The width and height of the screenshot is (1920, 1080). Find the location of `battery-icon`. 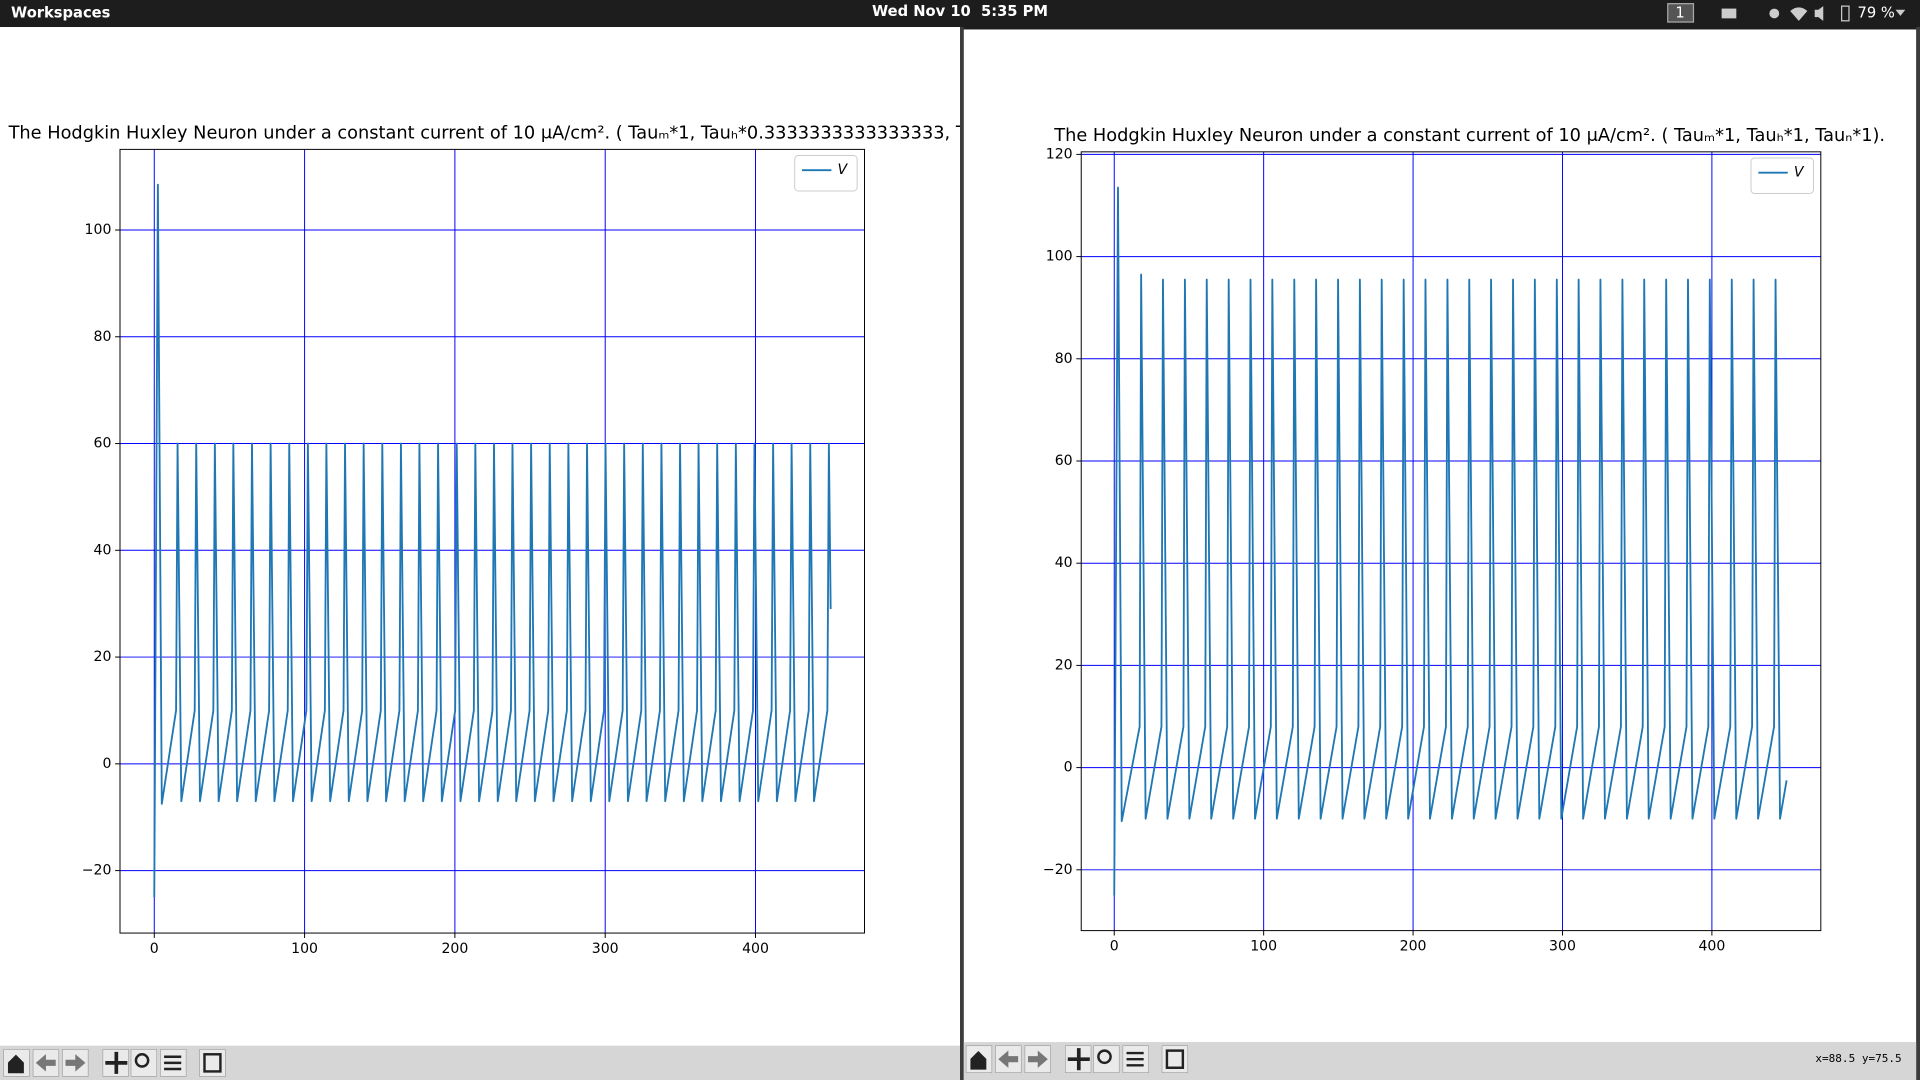

battery-icon is located at coordinates (1845, 13).